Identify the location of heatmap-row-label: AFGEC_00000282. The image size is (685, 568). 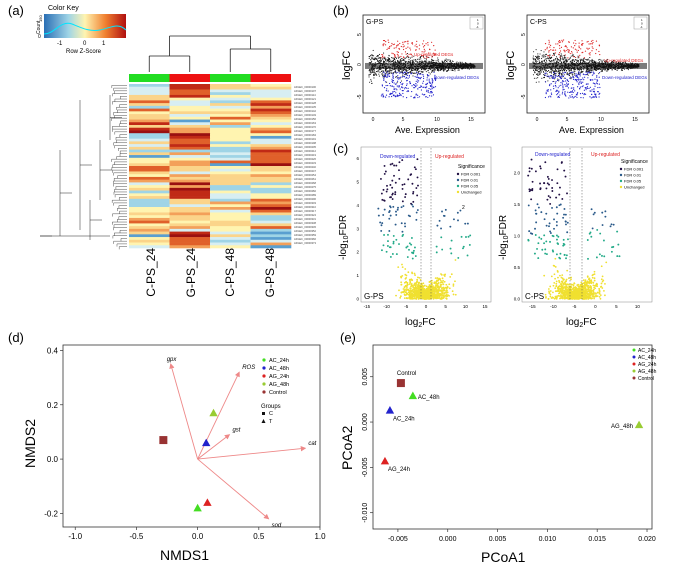
(305, 191).